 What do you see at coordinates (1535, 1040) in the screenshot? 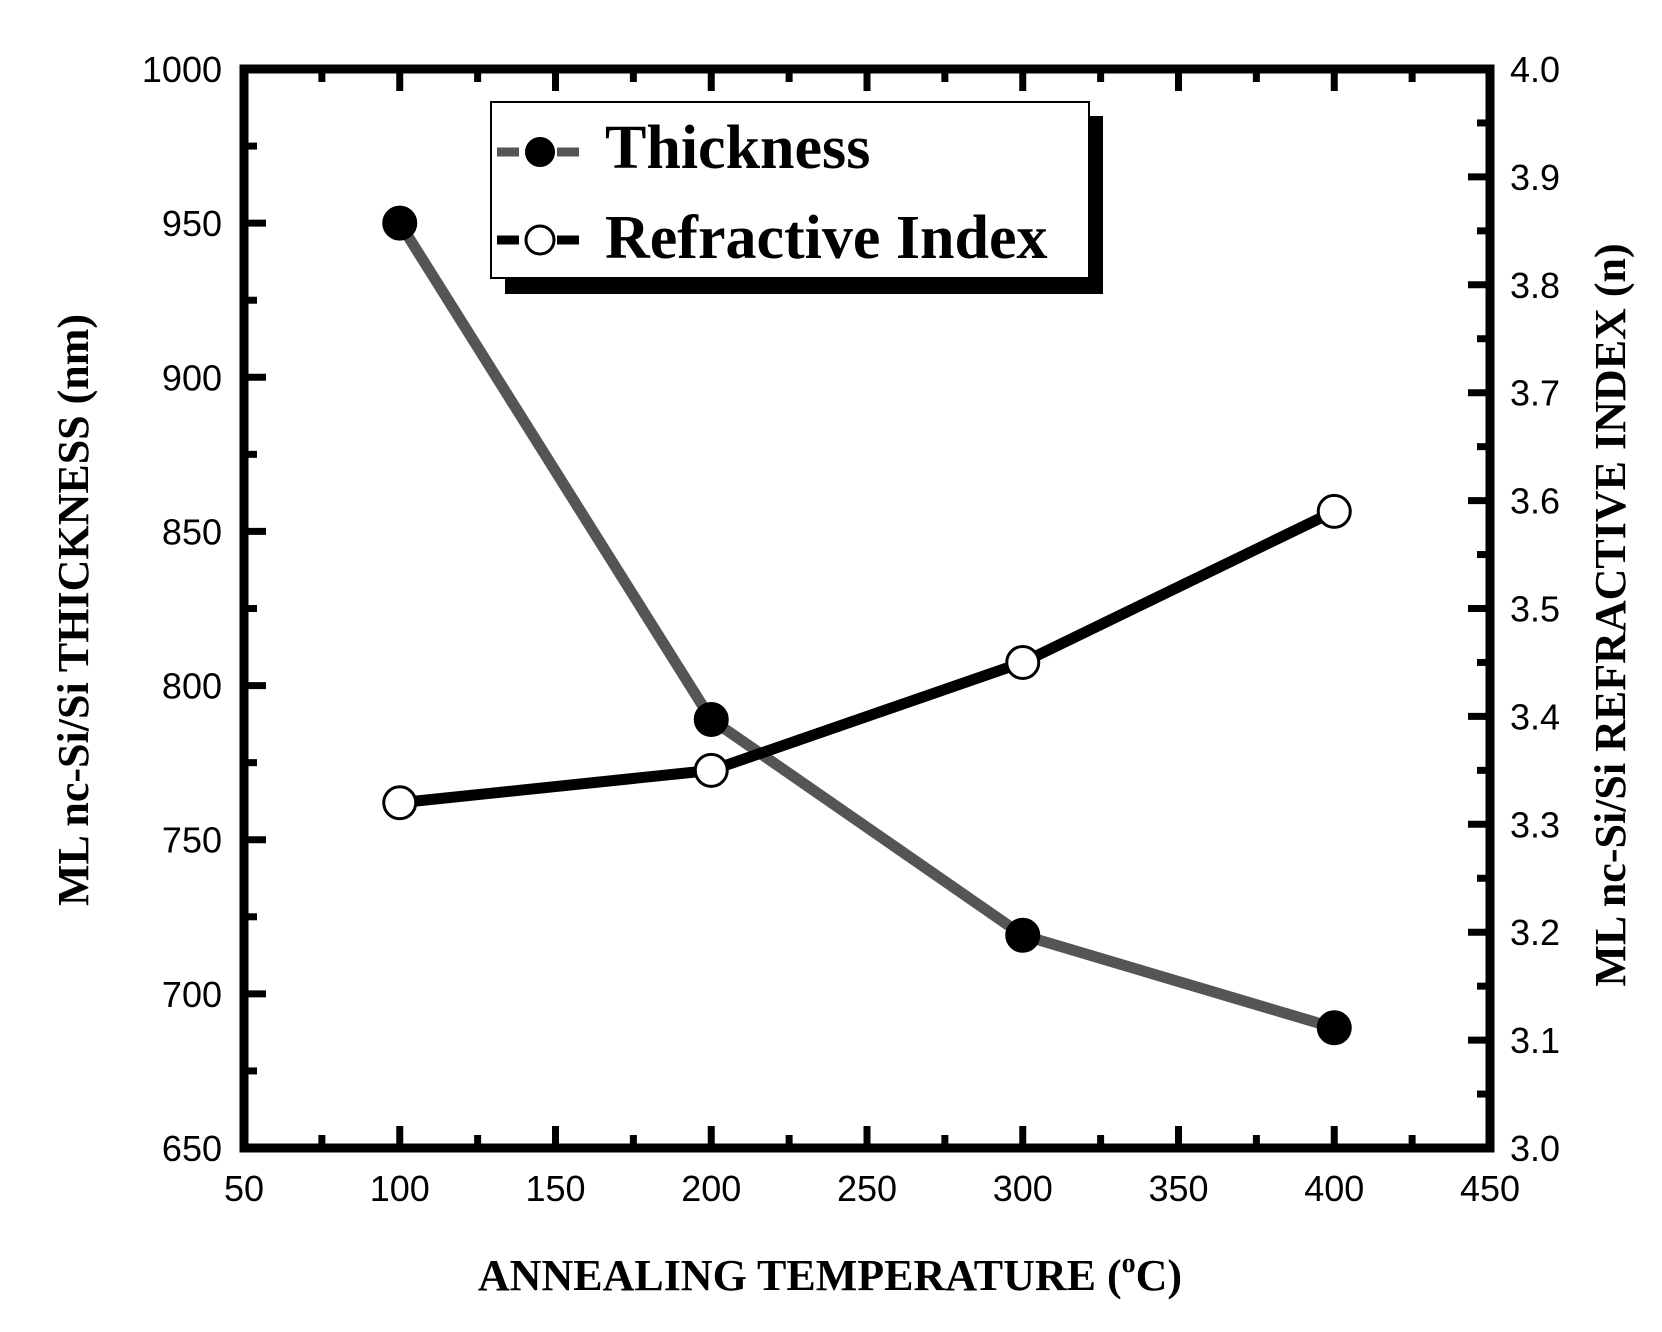
I see `y-right-tick-label: 3.1` at bounding box center [1535, 1040].